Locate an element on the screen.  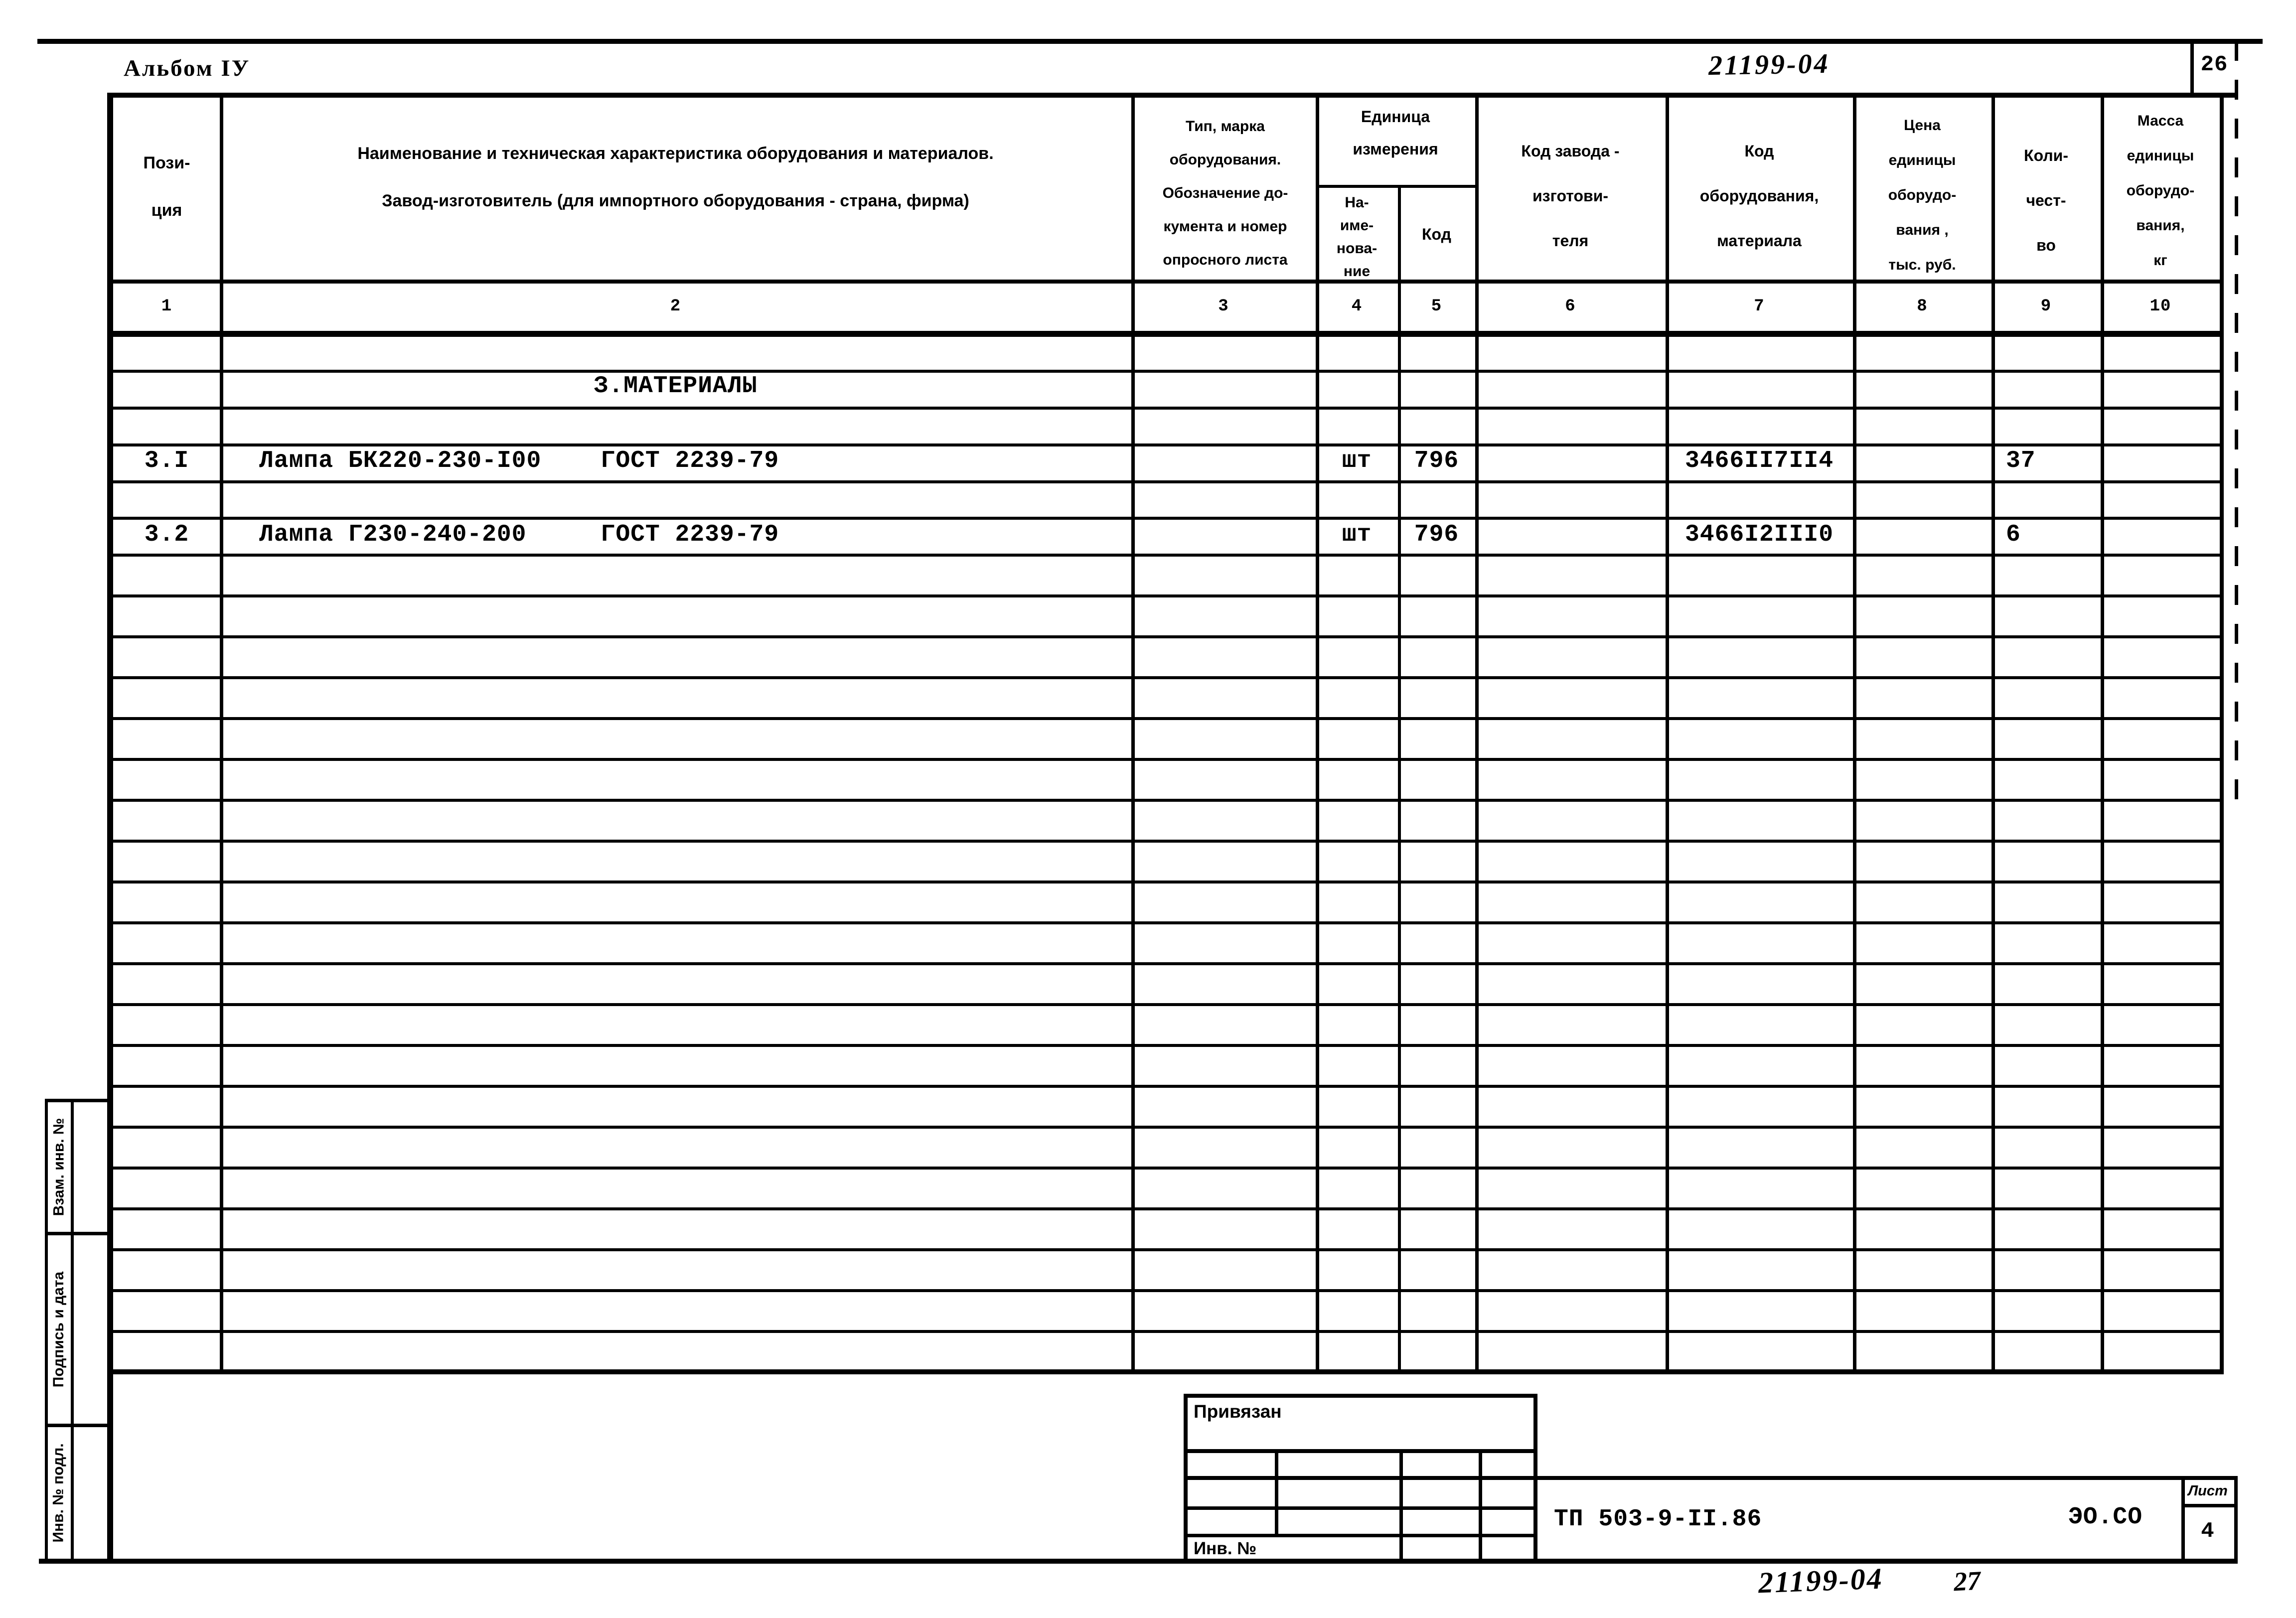
stamp-inv-label: Инв. № is located at coordinates (1225, 1549).